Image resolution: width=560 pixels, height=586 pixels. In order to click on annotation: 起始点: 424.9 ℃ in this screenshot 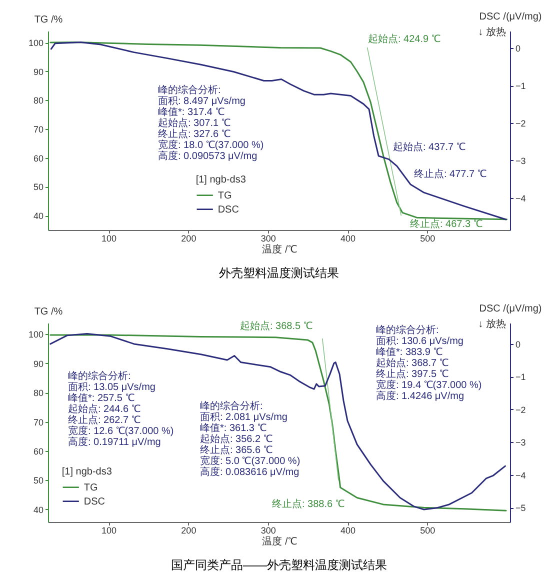, I will do `click(404, 39)`.